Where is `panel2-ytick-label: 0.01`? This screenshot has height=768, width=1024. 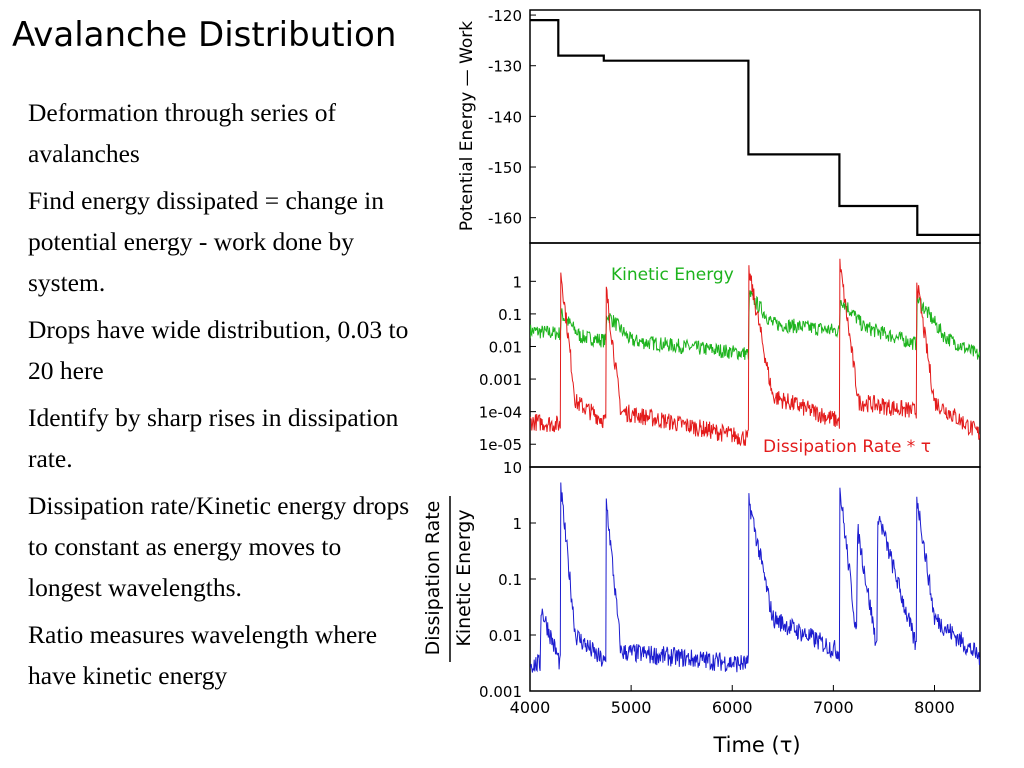
panel2-ytick-label: 0.01 is located at coordinates (505, 347).